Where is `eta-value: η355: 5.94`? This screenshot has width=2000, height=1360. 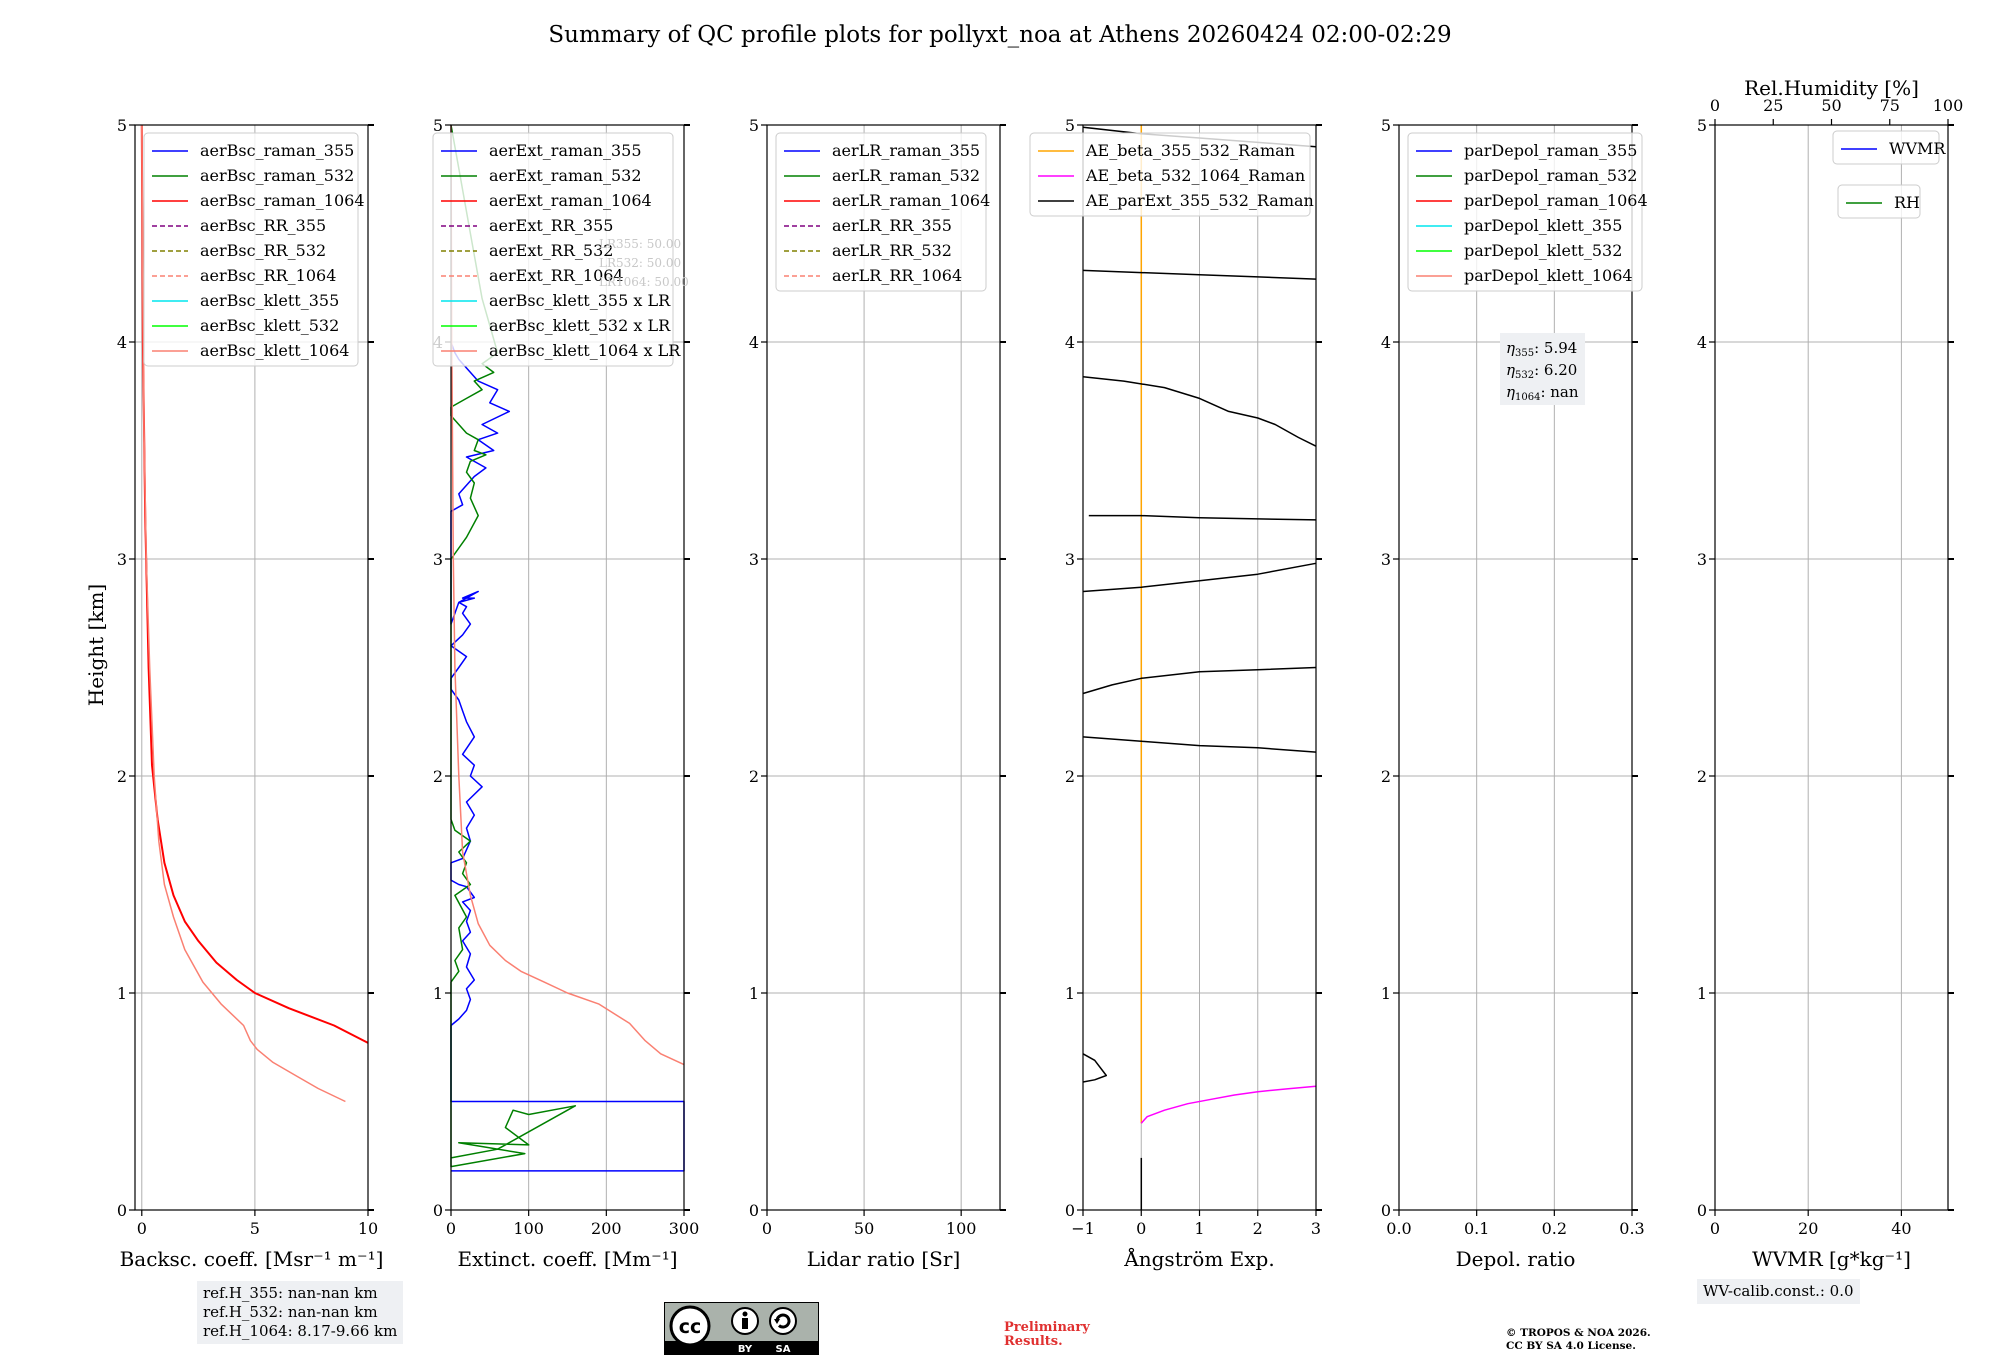 eta-value: η355: 5.94 is located at coordinates (1541, 349).